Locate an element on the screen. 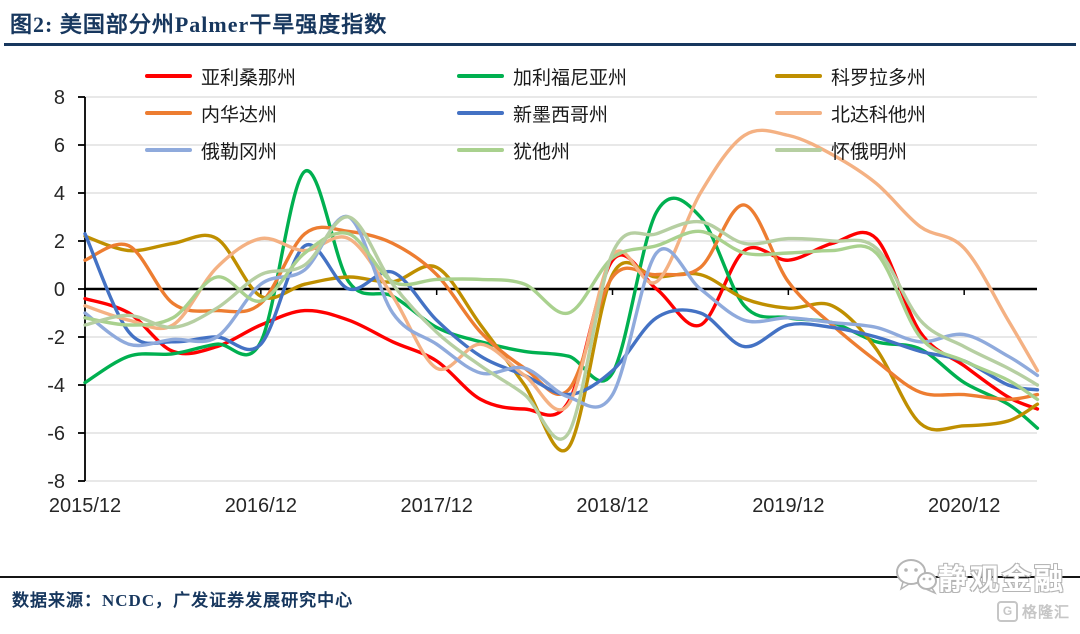 This screenshot has height=634, width=1080. y-tick-label: 0 is located at coordinates (59, 290).